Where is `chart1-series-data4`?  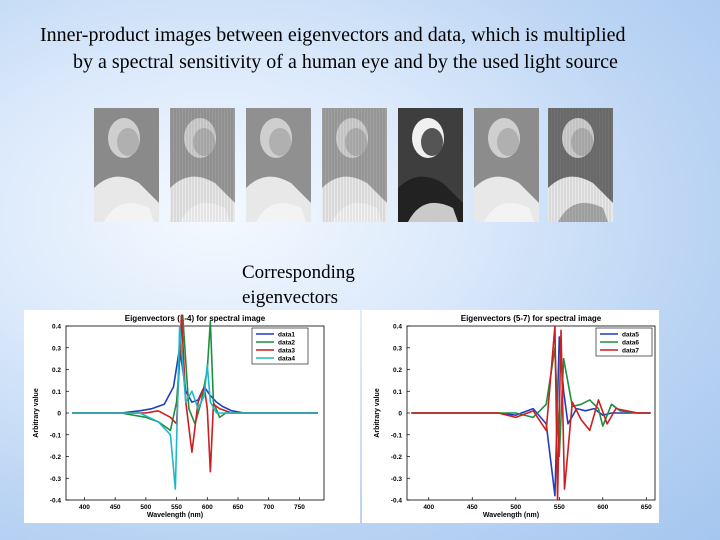
chart1-series-data4 is located at coordinates (195, 407).